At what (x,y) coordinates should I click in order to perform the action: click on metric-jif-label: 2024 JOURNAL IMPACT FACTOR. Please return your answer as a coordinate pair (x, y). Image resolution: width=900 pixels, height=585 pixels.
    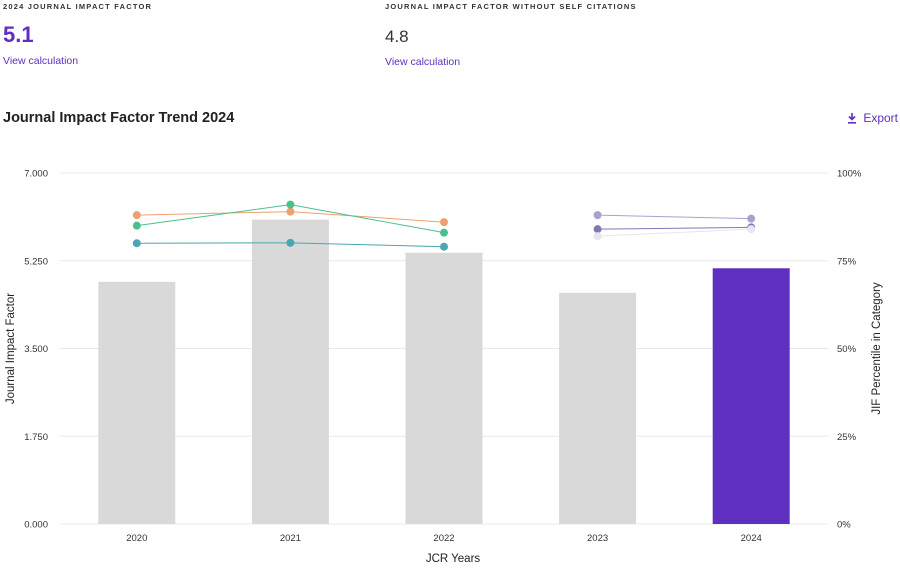
    Looking at the image, I should click on (78, 6).